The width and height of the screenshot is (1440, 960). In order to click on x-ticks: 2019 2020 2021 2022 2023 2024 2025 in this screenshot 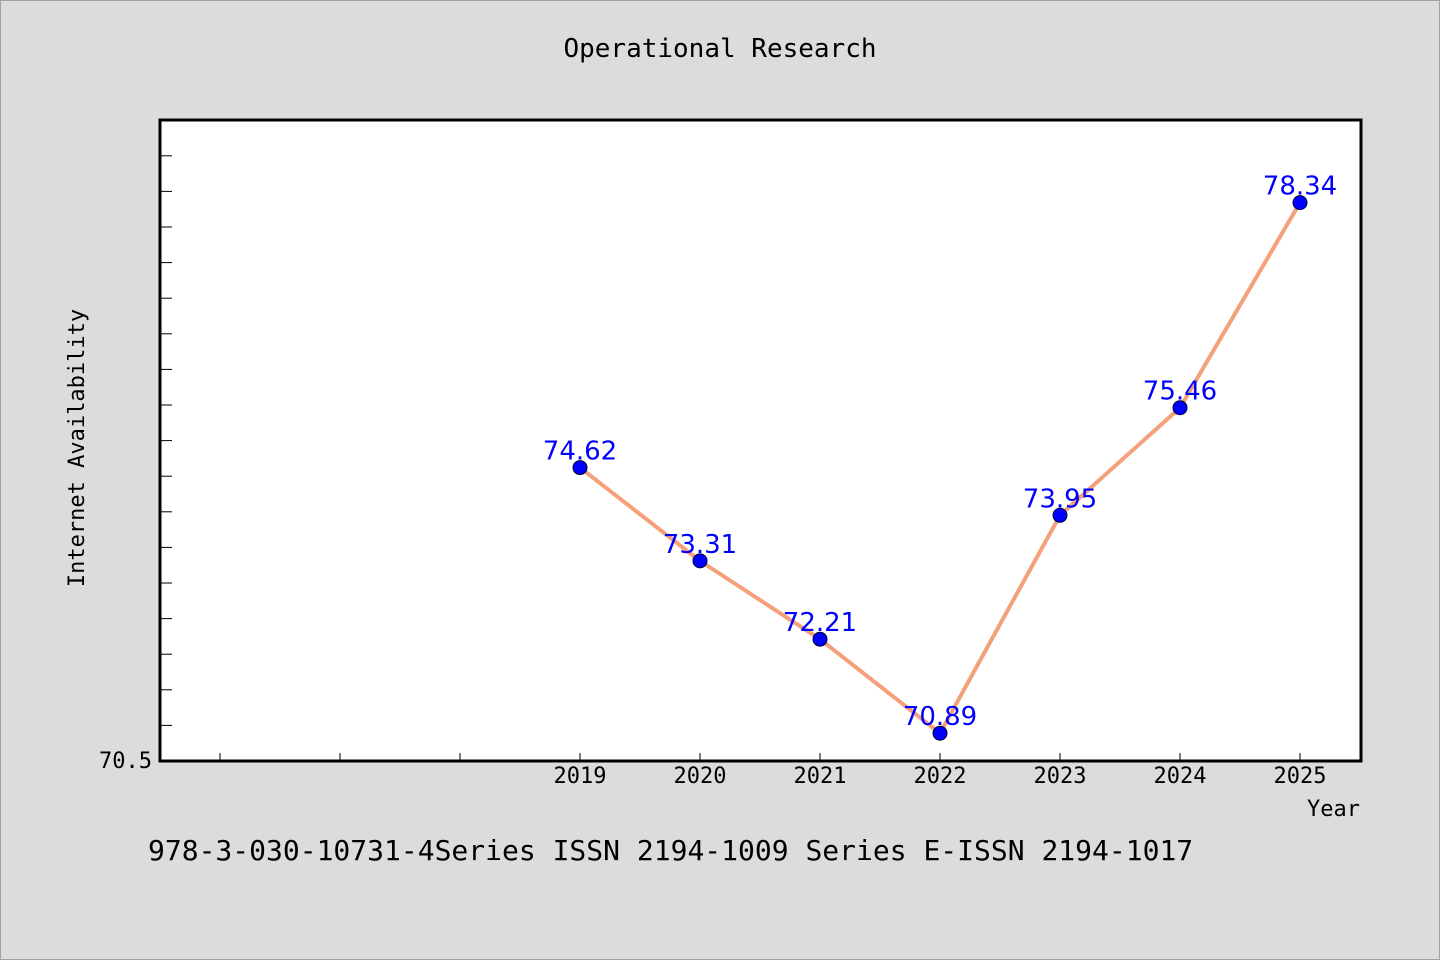, I will do `click(773, 771)`.